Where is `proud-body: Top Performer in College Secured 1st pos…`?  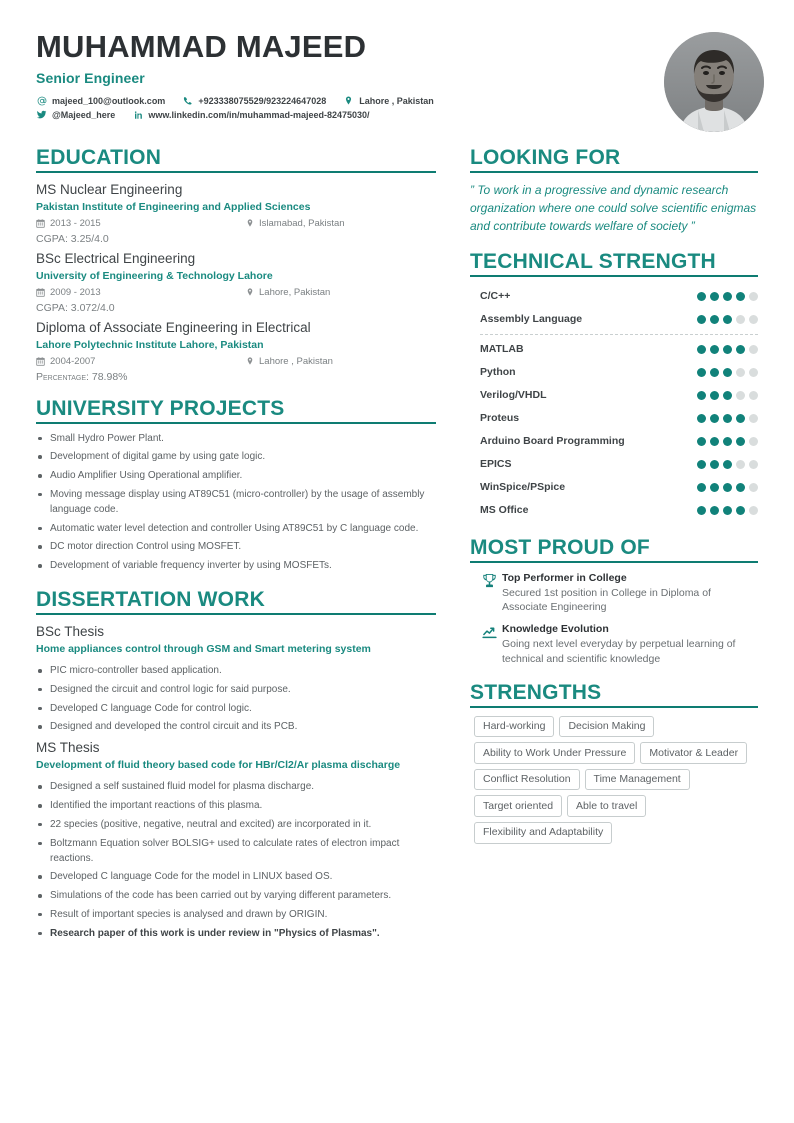
proud-body: Top Performer in College Secured 1st pos… is located at coordinates (630, 593).